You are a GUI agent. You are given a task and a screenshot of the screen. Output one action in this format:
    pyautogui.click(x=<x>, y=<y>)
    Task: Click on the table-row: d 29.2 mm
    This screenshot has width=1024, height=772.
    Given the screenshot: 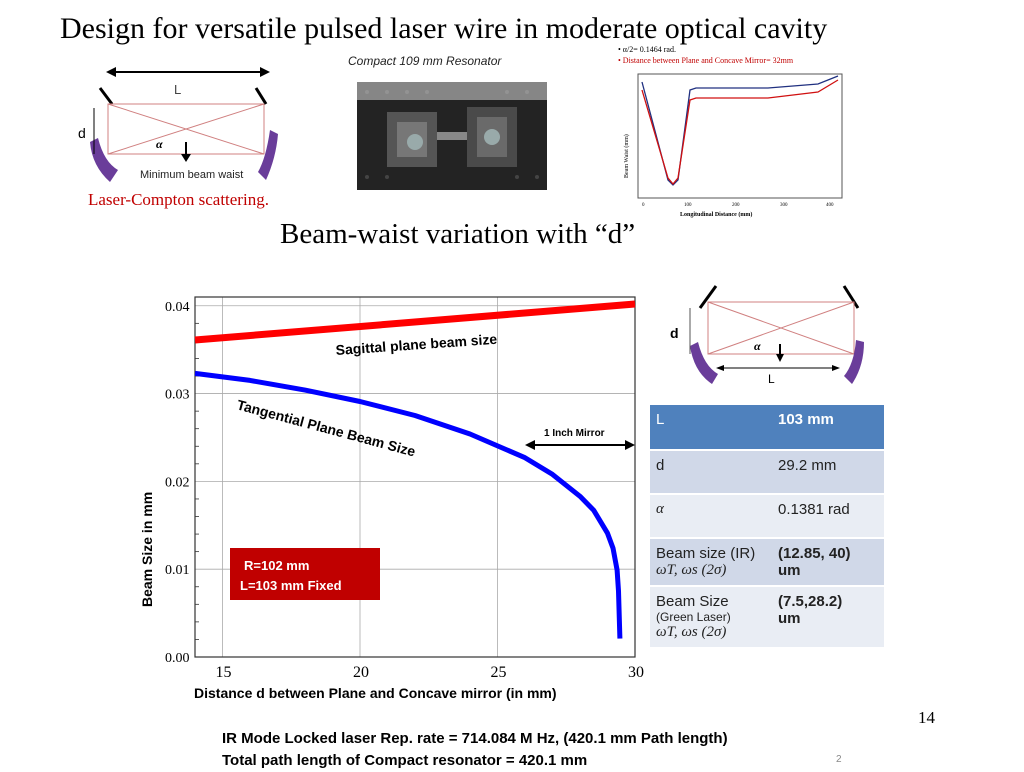 What is the action you would take?
    pyautogui.click(x=767, y=472)
    